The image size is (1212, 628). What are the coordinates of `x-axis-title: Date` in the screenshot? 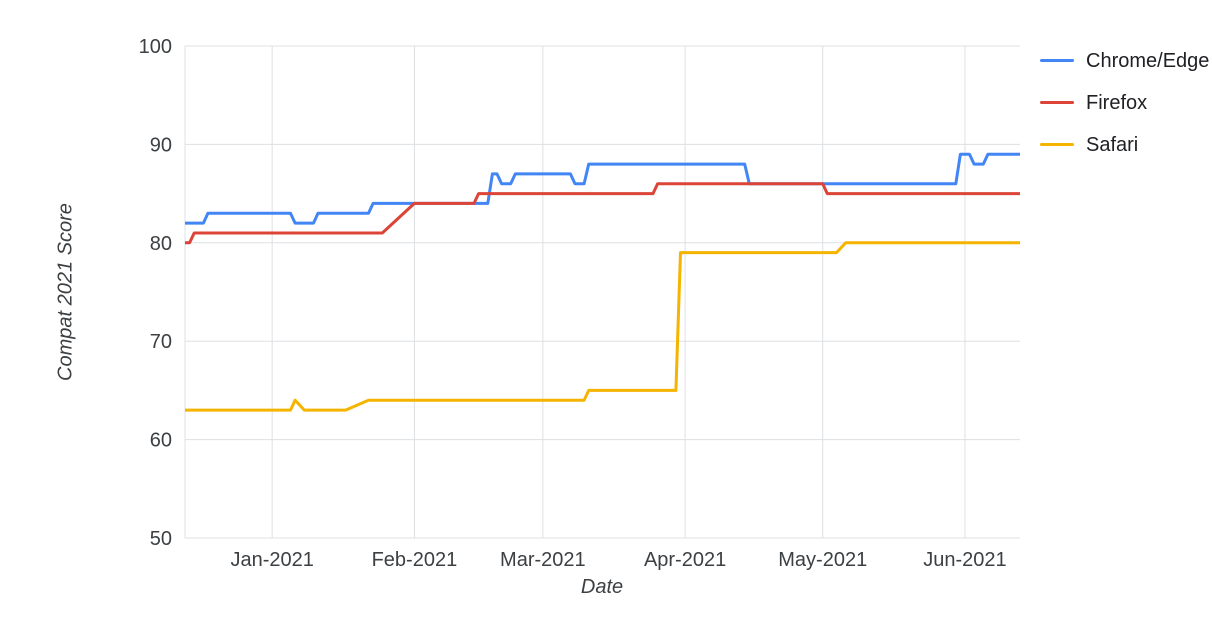 It's located at (602, 587).